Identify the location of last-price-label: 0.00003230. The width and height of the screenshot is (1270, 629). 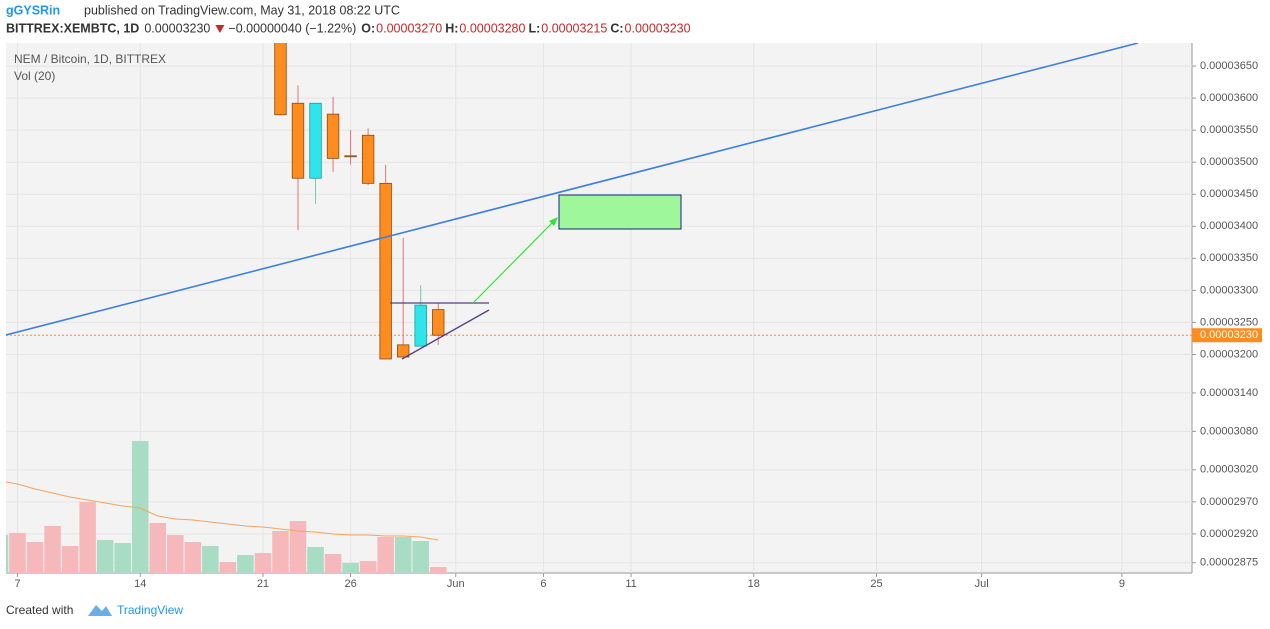
(1229, 335).